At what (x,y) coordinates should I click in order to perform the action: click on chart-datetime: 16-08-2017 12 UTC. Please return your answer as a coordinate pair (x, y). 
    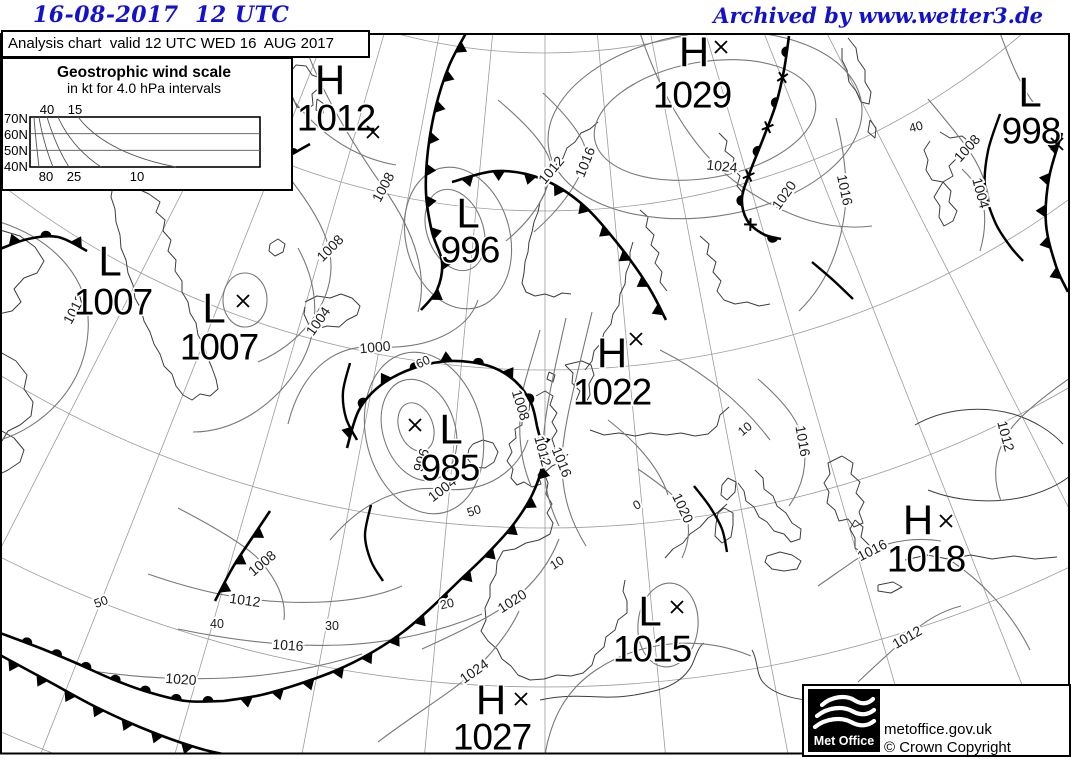
    Looking at the image, I should click on (161, 15).